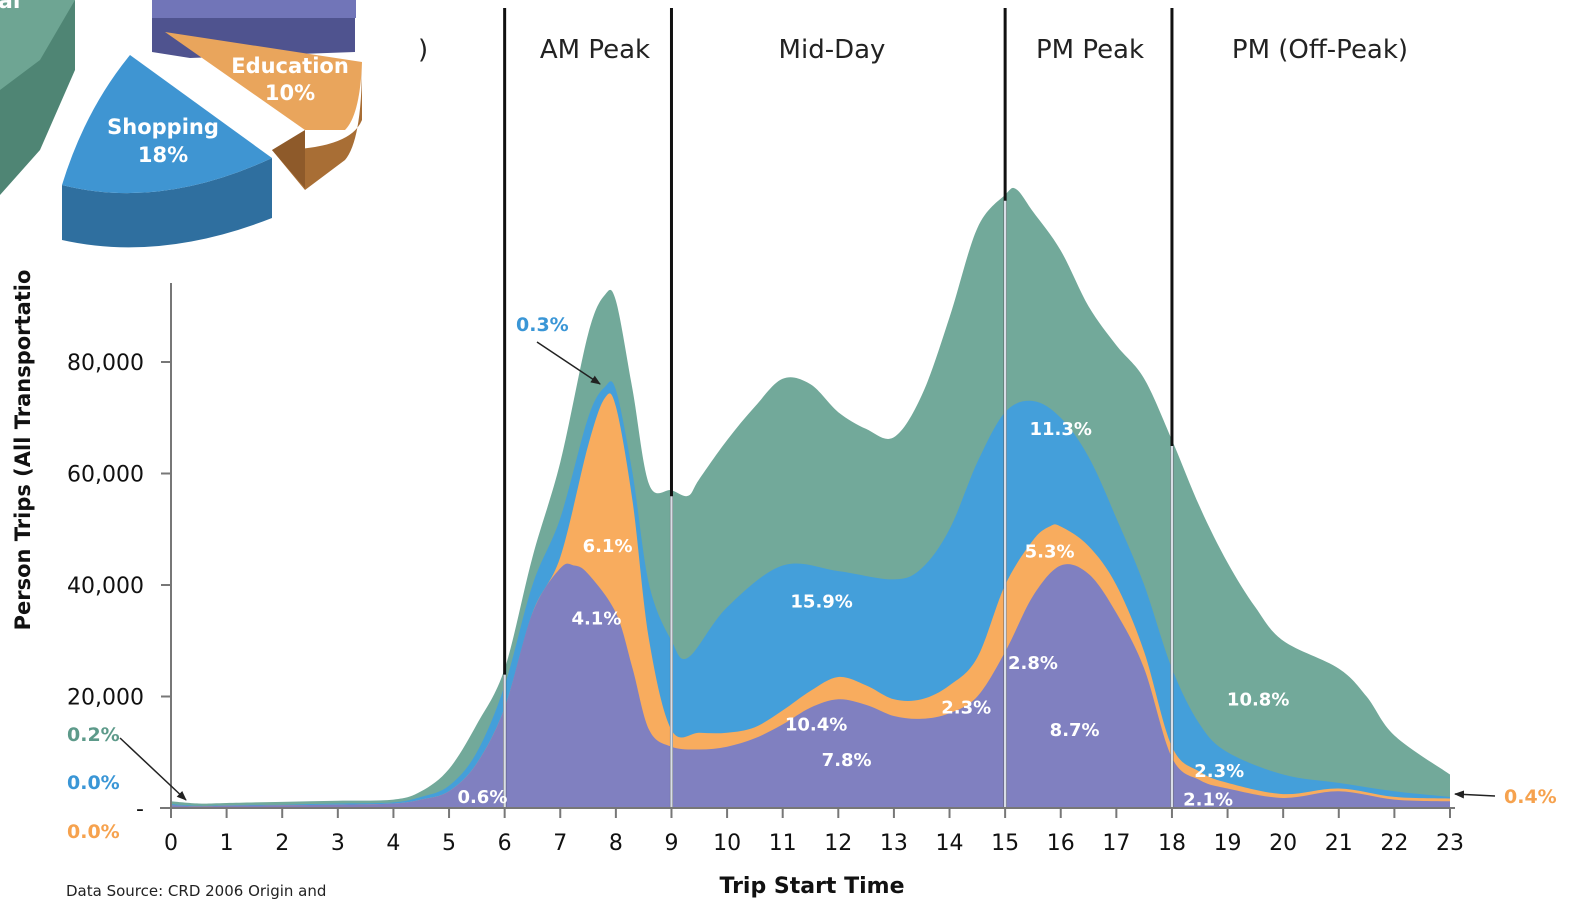 The height and width of the screenshot is (905, 1576). What do you see at coordinates (811, 886) in the screenshot?
I see `x-axis-title: Trip Start Time` at bounding box center [811, 886].